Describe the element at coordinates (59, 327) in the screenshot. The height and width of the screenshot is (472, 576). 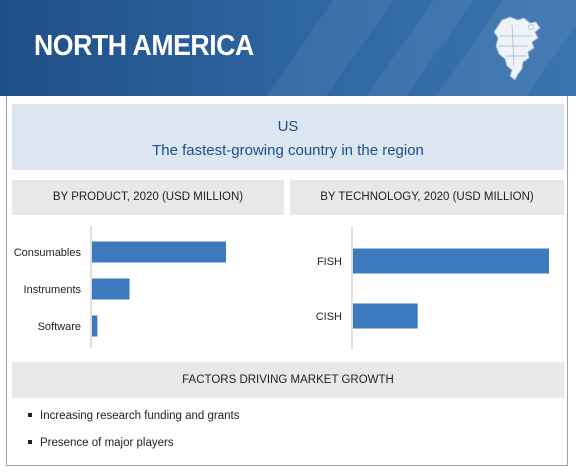
I see `category-label: Software` at that location.